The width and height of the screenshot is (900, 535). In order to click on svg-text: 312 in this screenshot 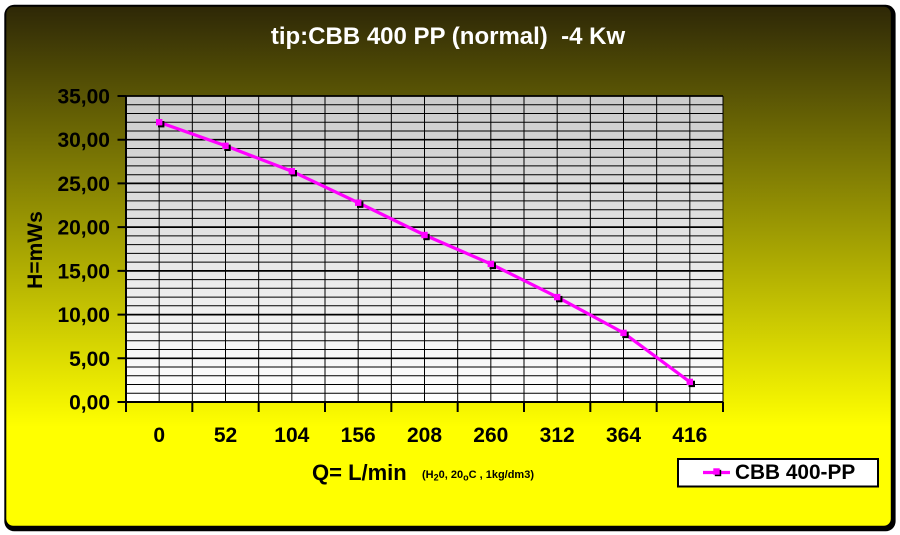, I will do `click(557, 435)`.